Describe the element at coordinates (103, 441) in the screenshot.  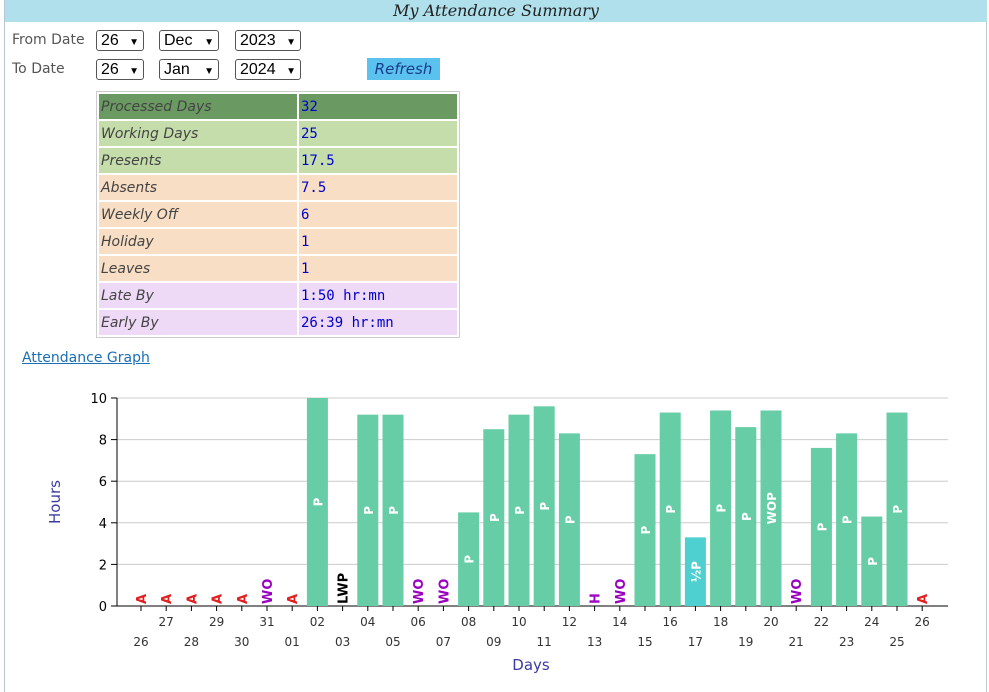
I see `y-tick-label: 8` at that location.